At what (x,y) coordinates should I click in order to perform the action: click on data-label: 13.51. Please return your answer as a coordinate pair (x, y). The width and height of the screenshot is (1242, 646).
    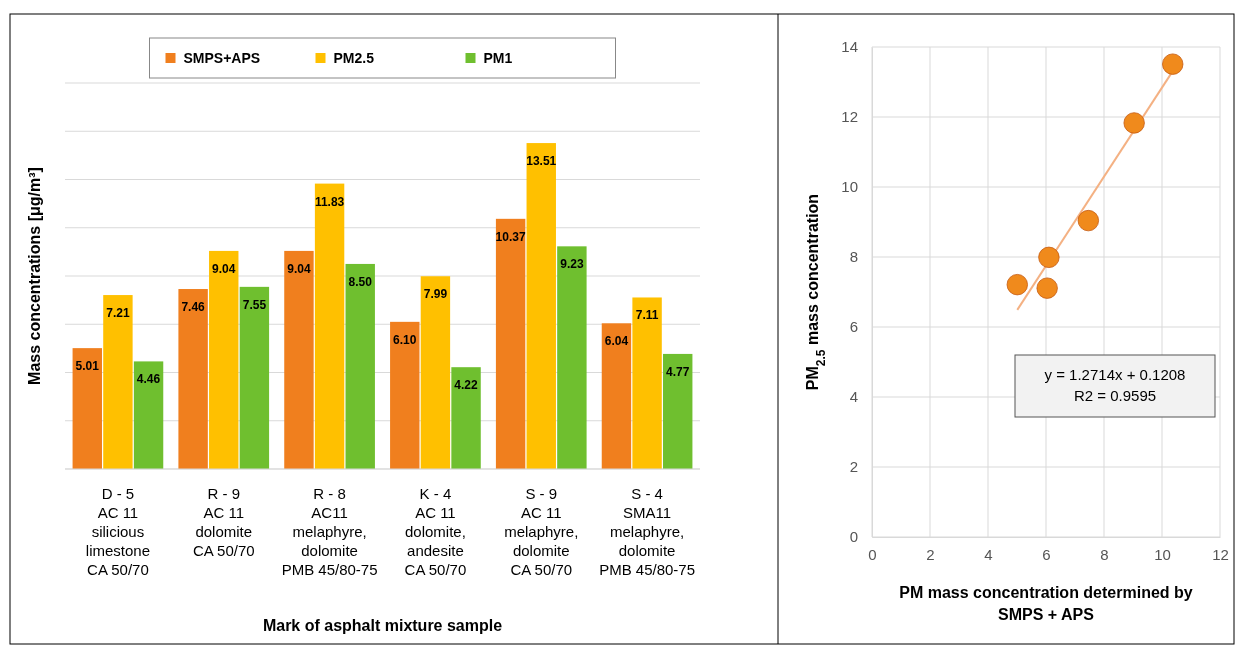
    Looking at the image, I should click on (541, 161).